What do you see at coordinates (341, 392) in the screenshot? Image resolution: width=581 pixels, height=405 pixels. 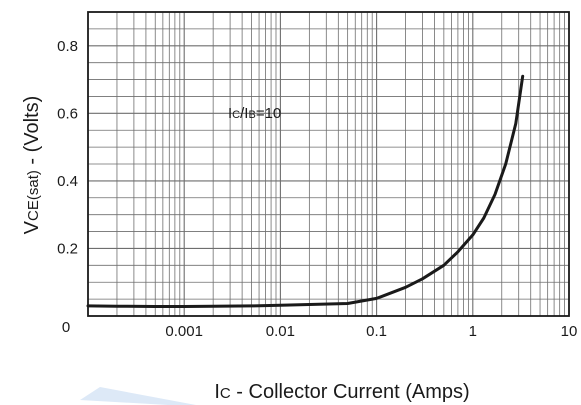 I see `x-axis-title: IC - Collector Current (Amps)` at bounding box center [341, 392].